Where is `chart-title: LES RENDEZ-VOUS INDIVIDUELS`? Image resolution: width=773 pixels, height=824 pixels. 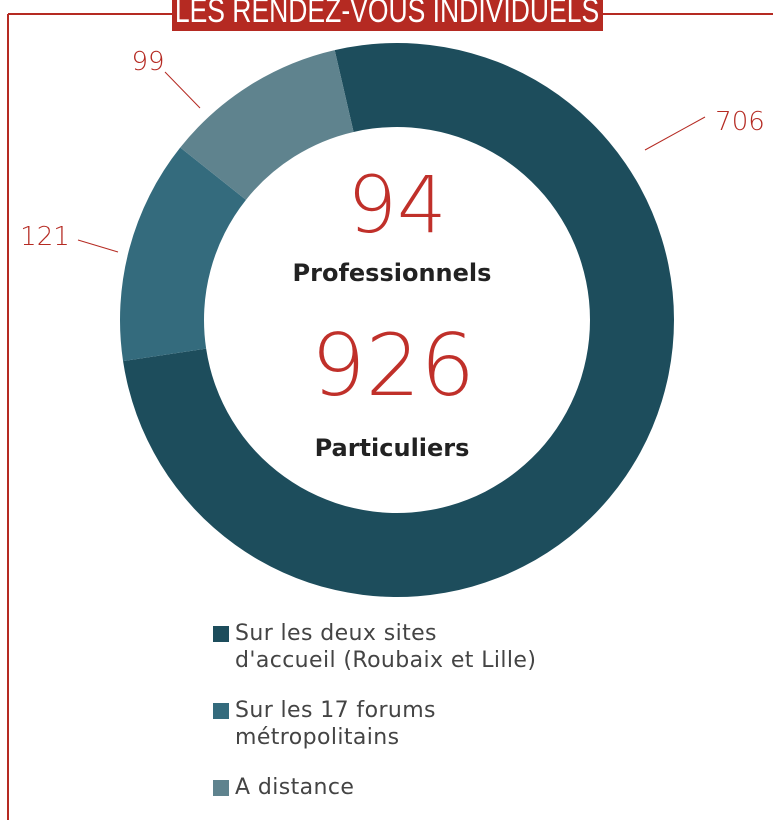
chart-title: LES RENDEZ-VOUS INDIVIDUELS is located at coordinates (387, 15).